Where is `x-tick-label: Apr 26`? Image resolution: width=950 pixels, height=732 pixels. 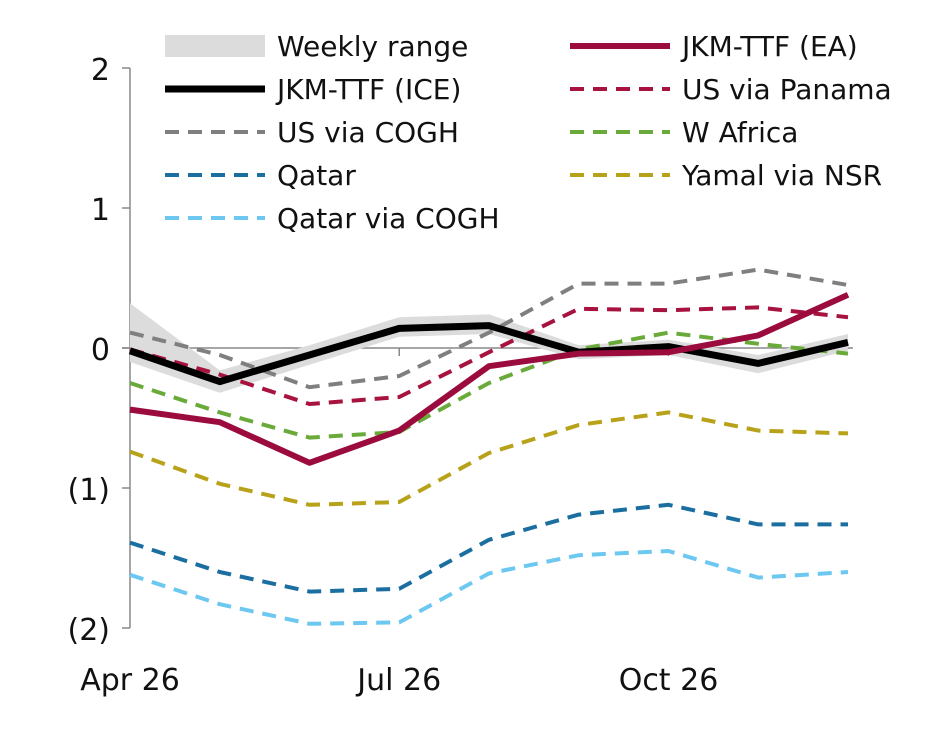
x-tick-label: Apr 26 is located at coordinates (130, 680).